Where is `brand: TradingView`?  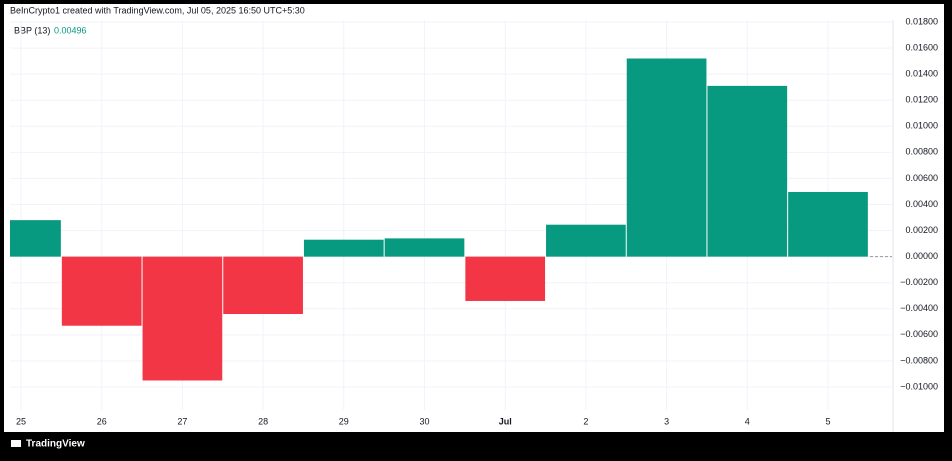
brand: TradingView is located at coordinates (55, 444).